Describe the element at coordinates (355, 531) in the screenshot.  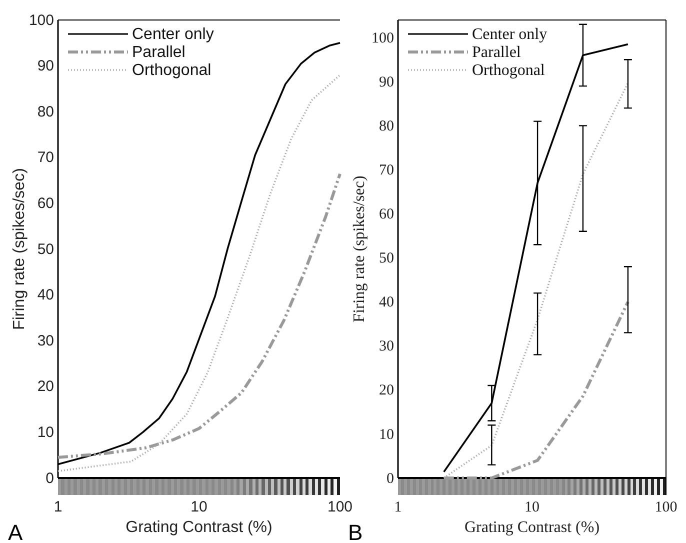
I see `text: B` at that location.